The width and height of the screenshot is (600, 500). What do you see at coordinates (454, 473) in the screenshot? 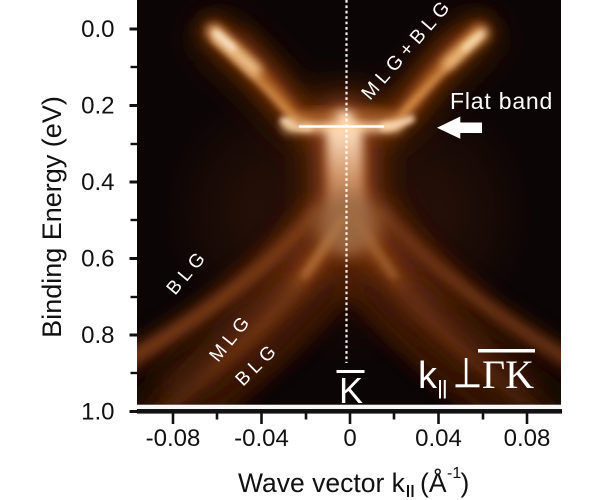
I see `svg-text: -1` at bounding box center [454, 473].